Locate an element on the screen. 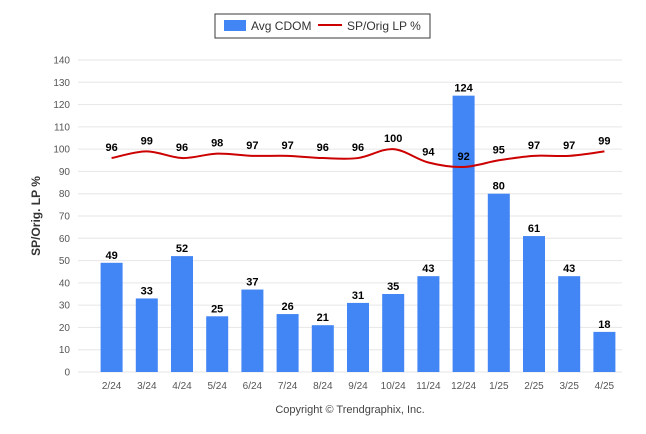  y-tick-label: 140 is located at coordinates (61, 61).